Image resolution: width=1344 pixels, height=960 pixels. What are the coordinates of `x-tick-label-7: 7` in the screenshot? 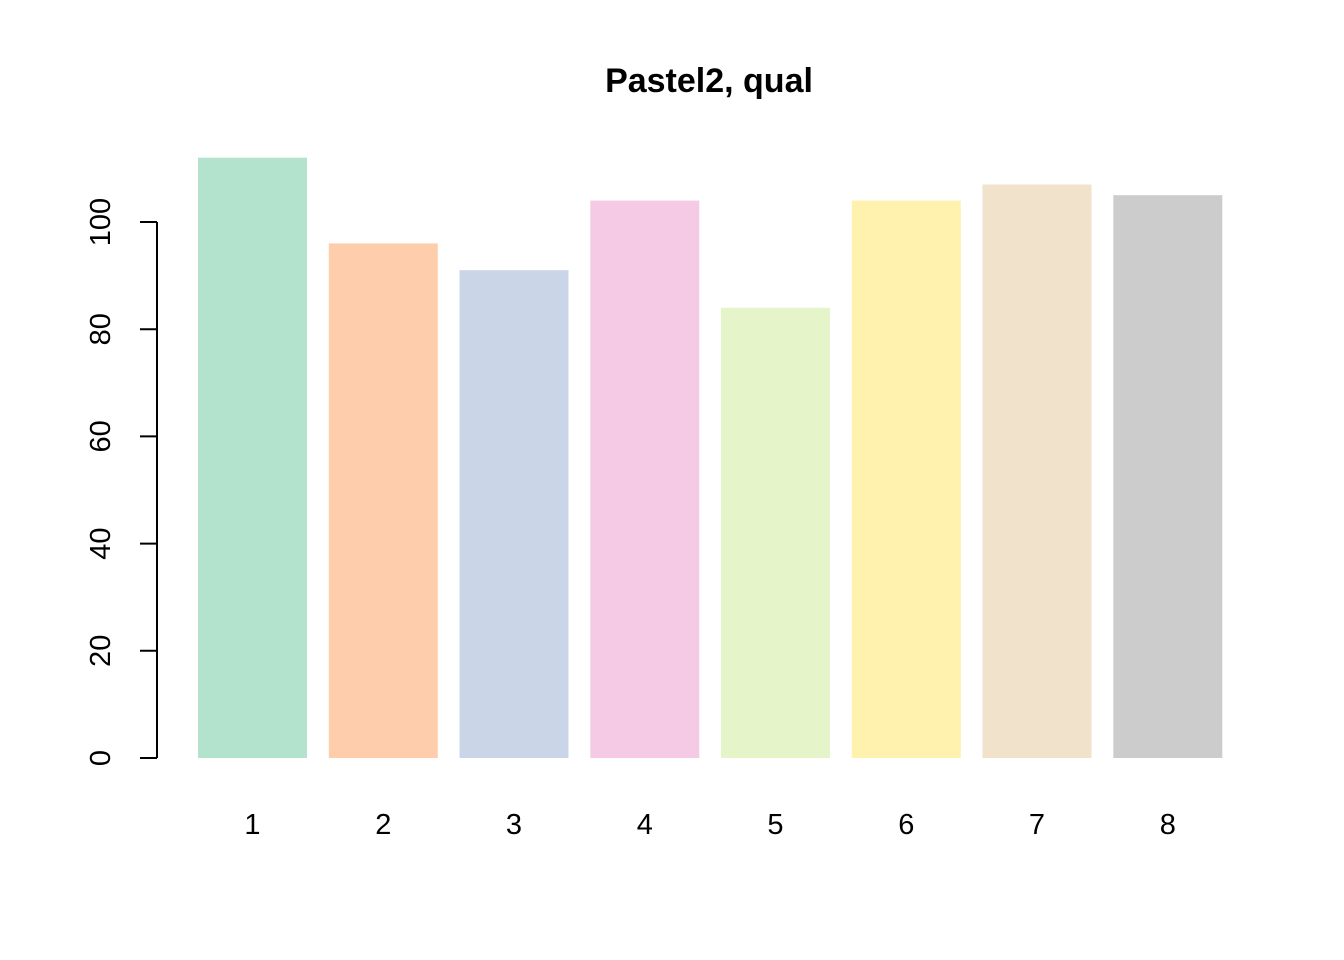 It's located at (1037, 825).